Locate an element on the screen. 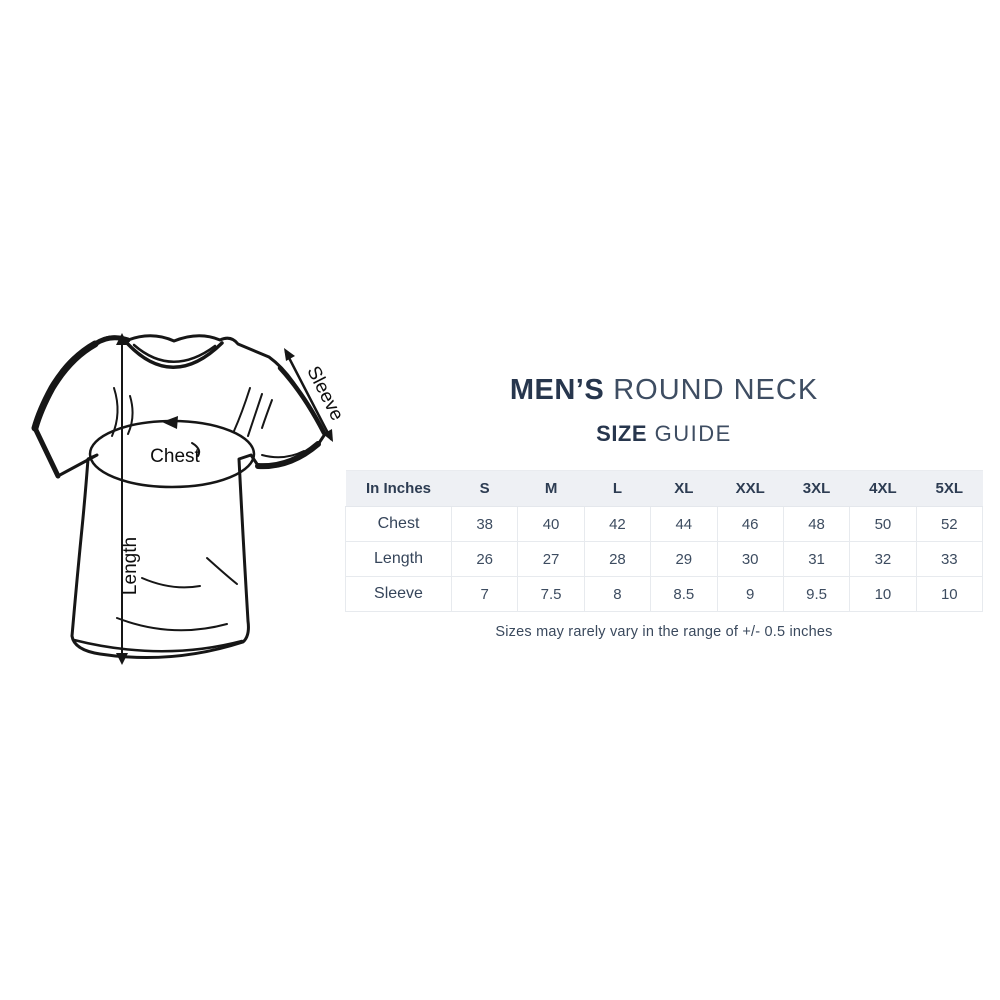 The width and height of the screenshot is (1000, 1000). cell: 9 is located at coordinates (750, 594).